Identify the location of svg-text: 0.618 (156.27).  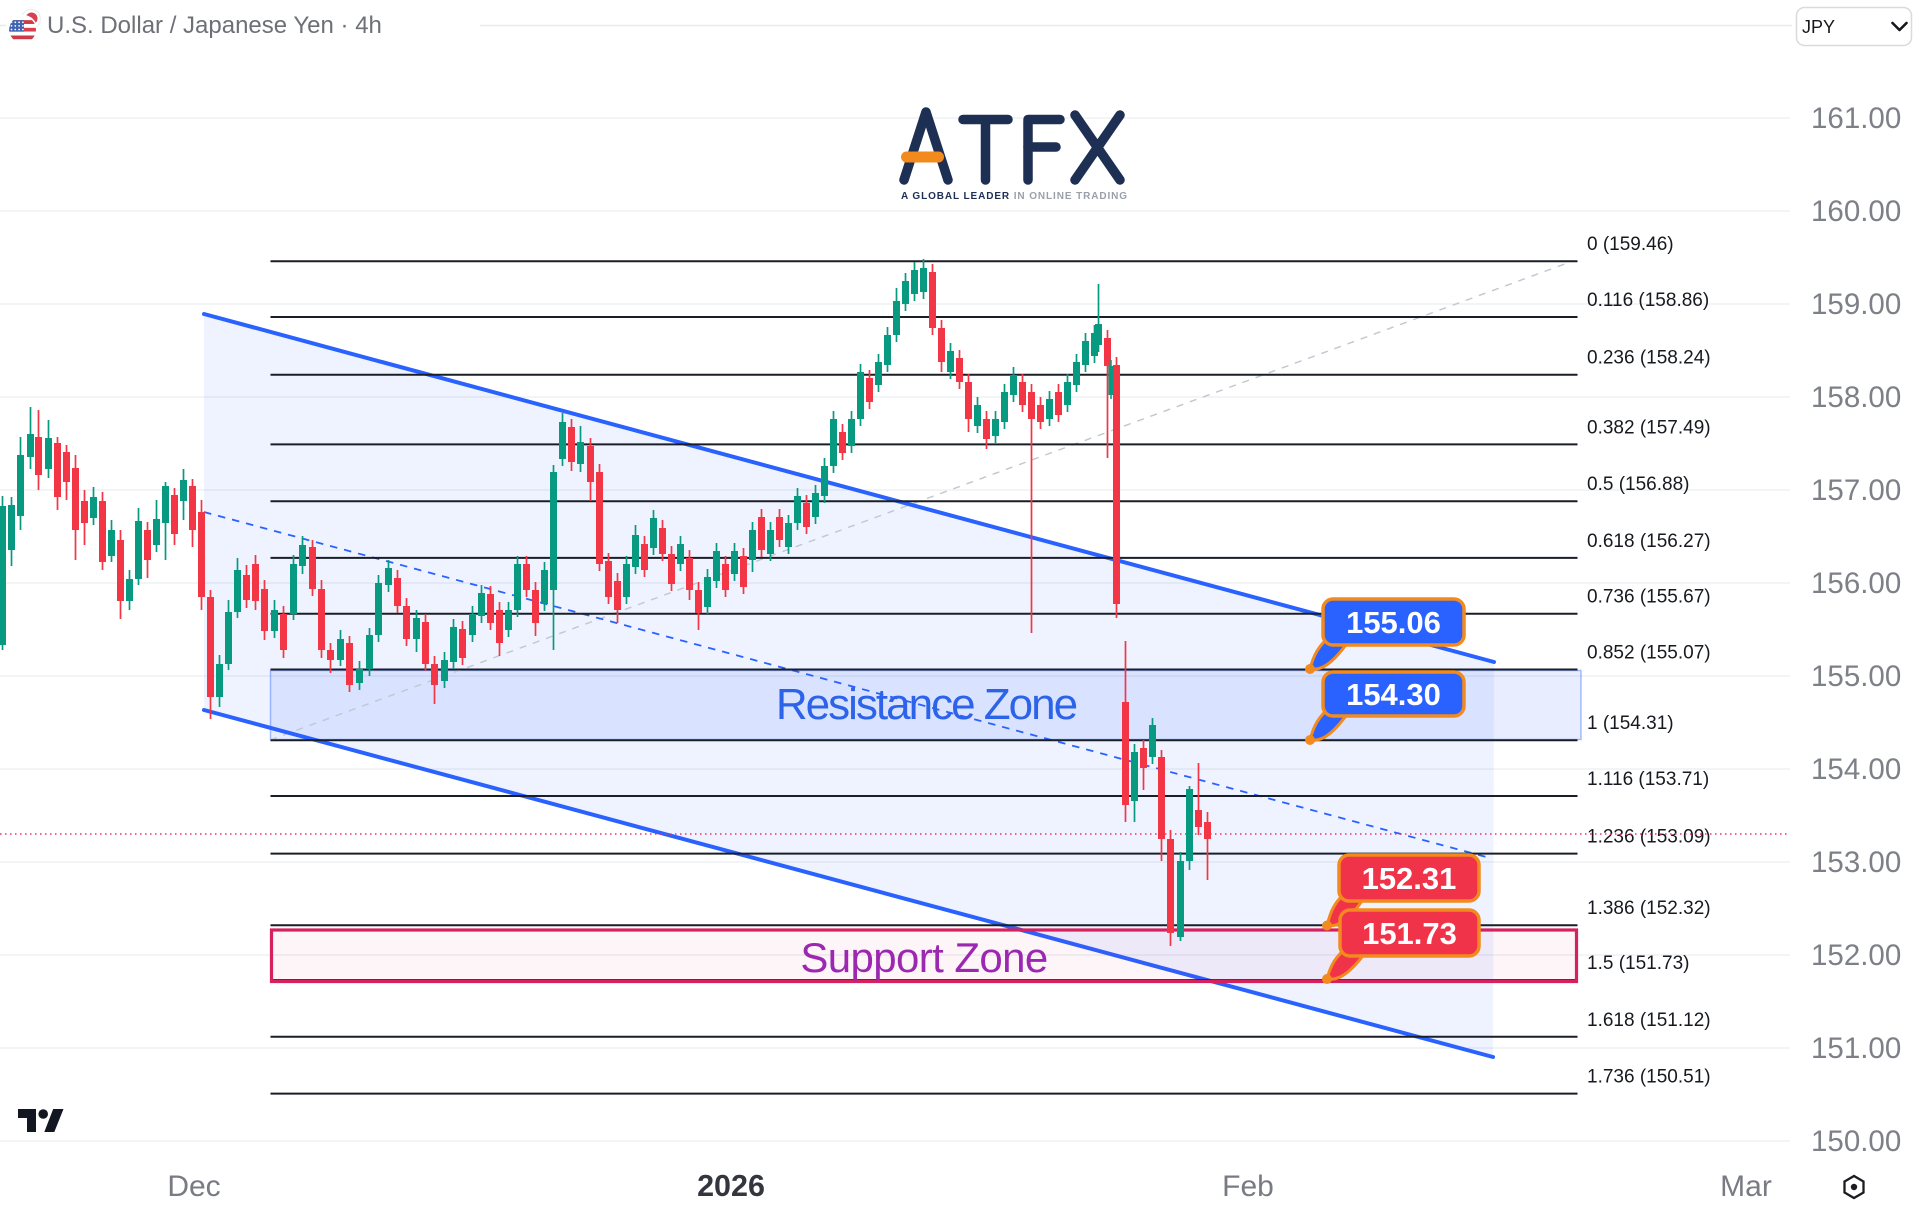
(1649, 541).